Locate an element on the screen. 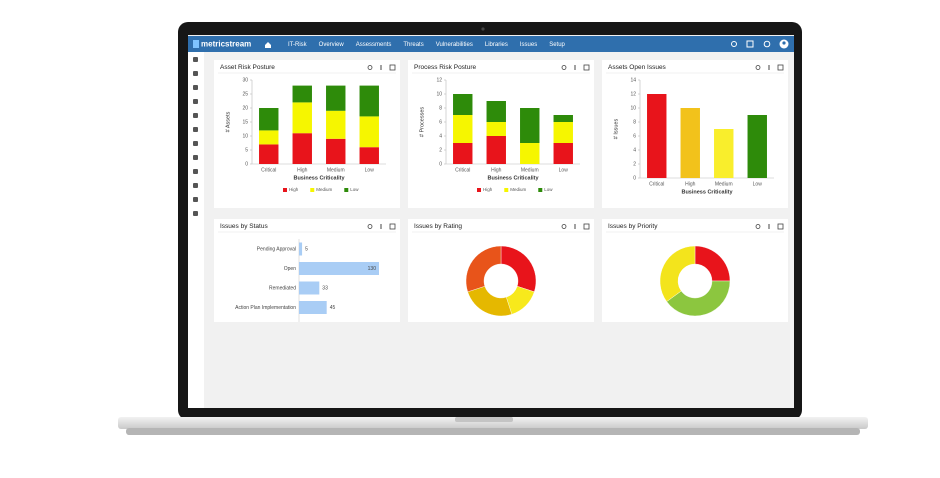  value-label: 5 is located at coordinates (306, 249).